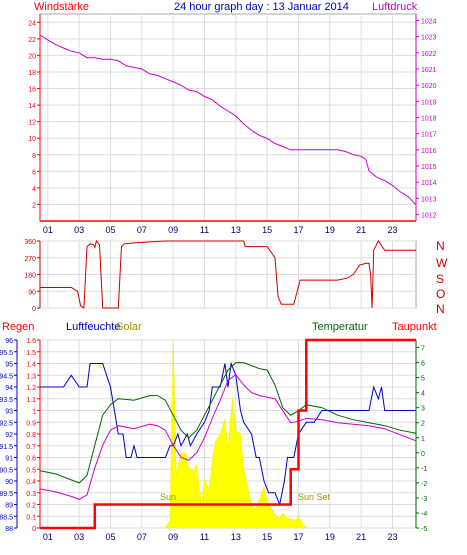 This screenshot has width=467, height=555. Describe the element at coordinates (142, 537) in the screenshot. I see `climate-x-tick-label: 07` at that location.